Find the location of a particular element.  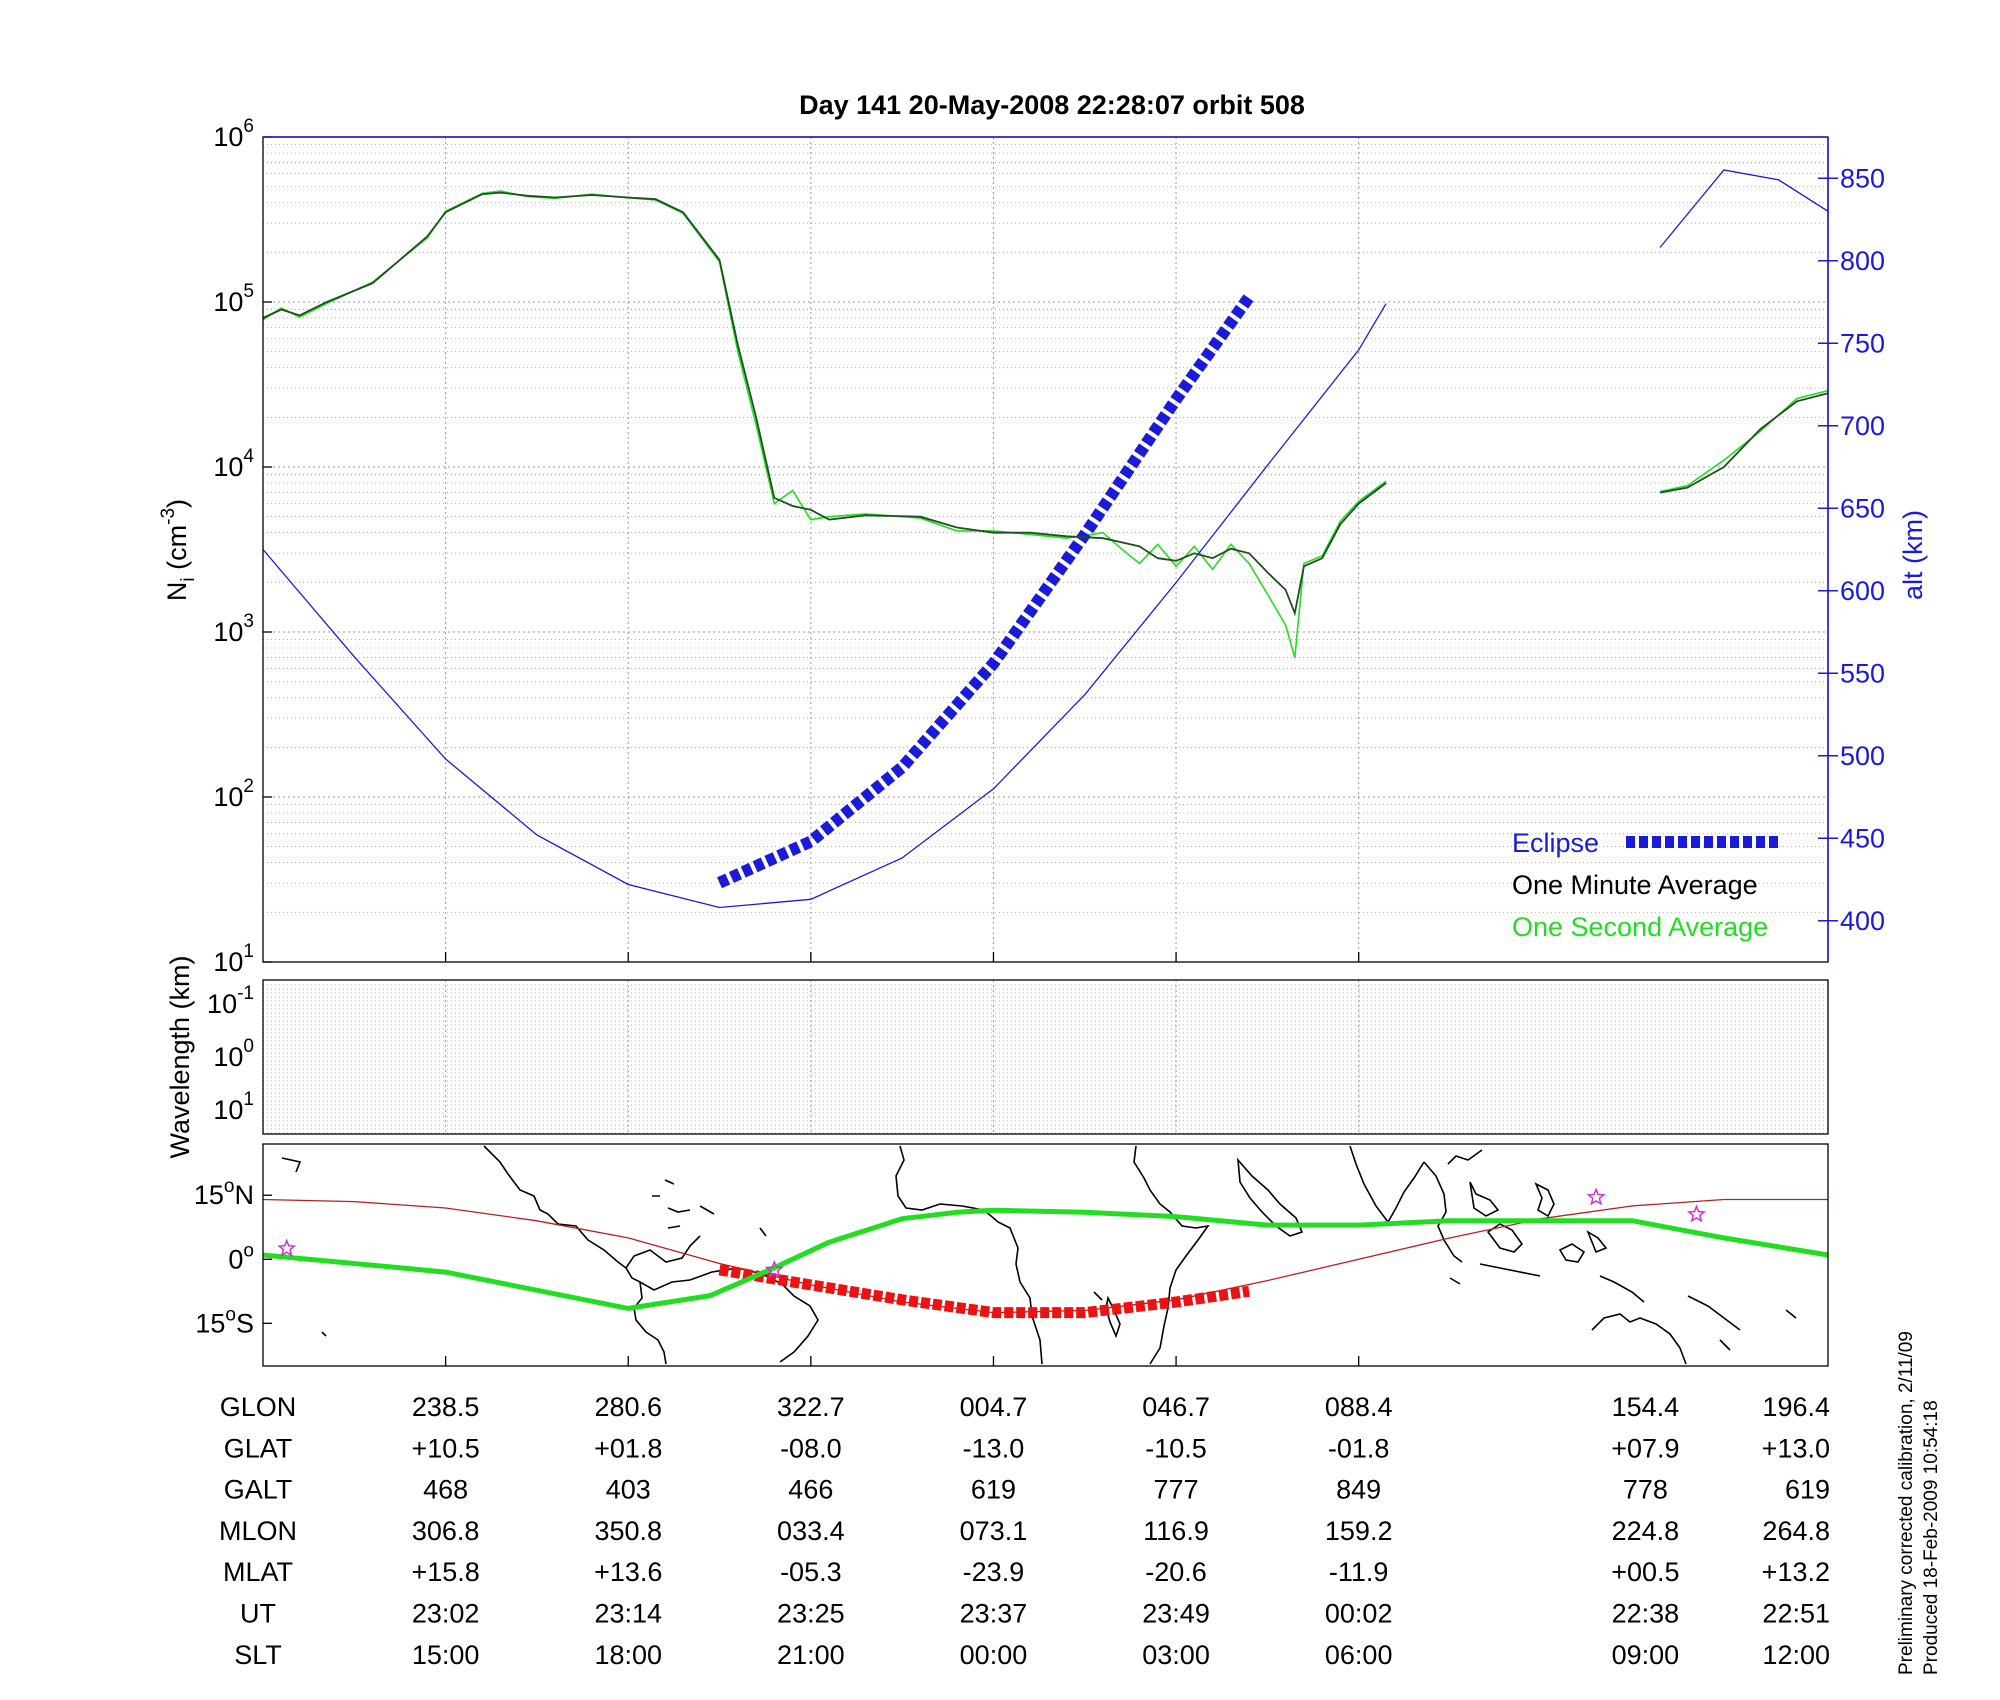

table-cell: 468 is located at coordinates (445, 1490).